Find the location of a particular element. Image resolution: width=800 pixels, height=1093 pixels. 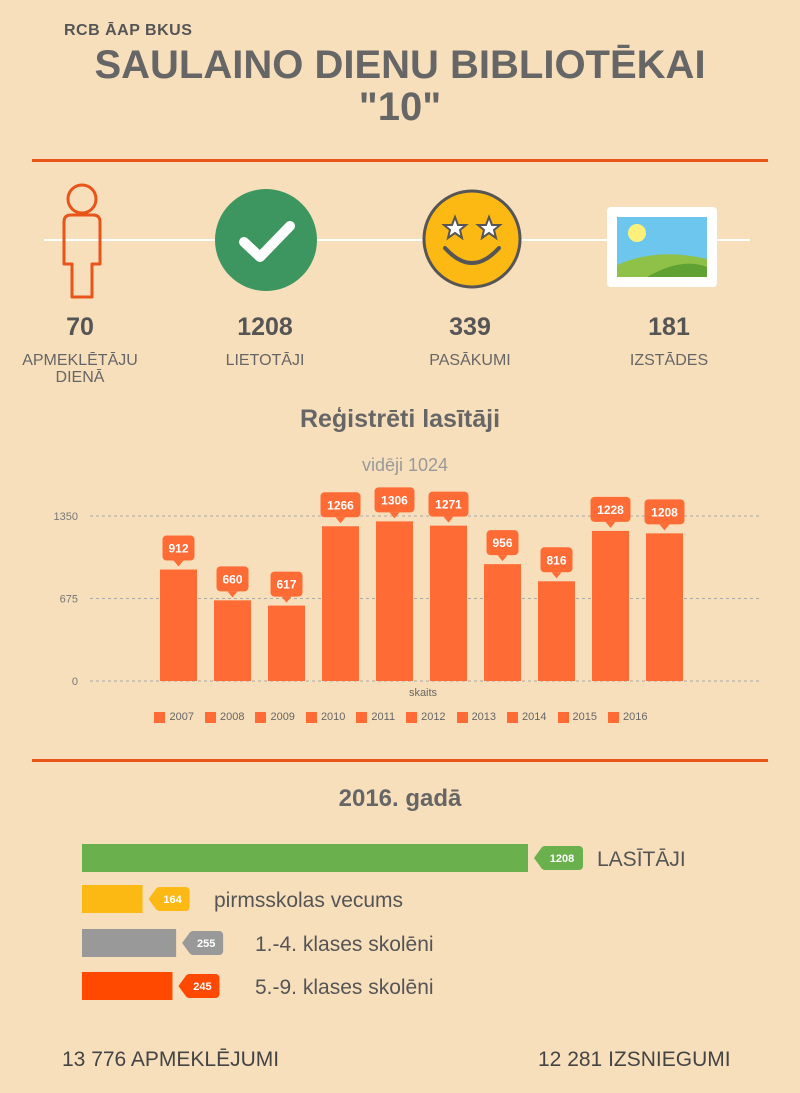

legend-label: 2009 is located at coordinates (282, 717).